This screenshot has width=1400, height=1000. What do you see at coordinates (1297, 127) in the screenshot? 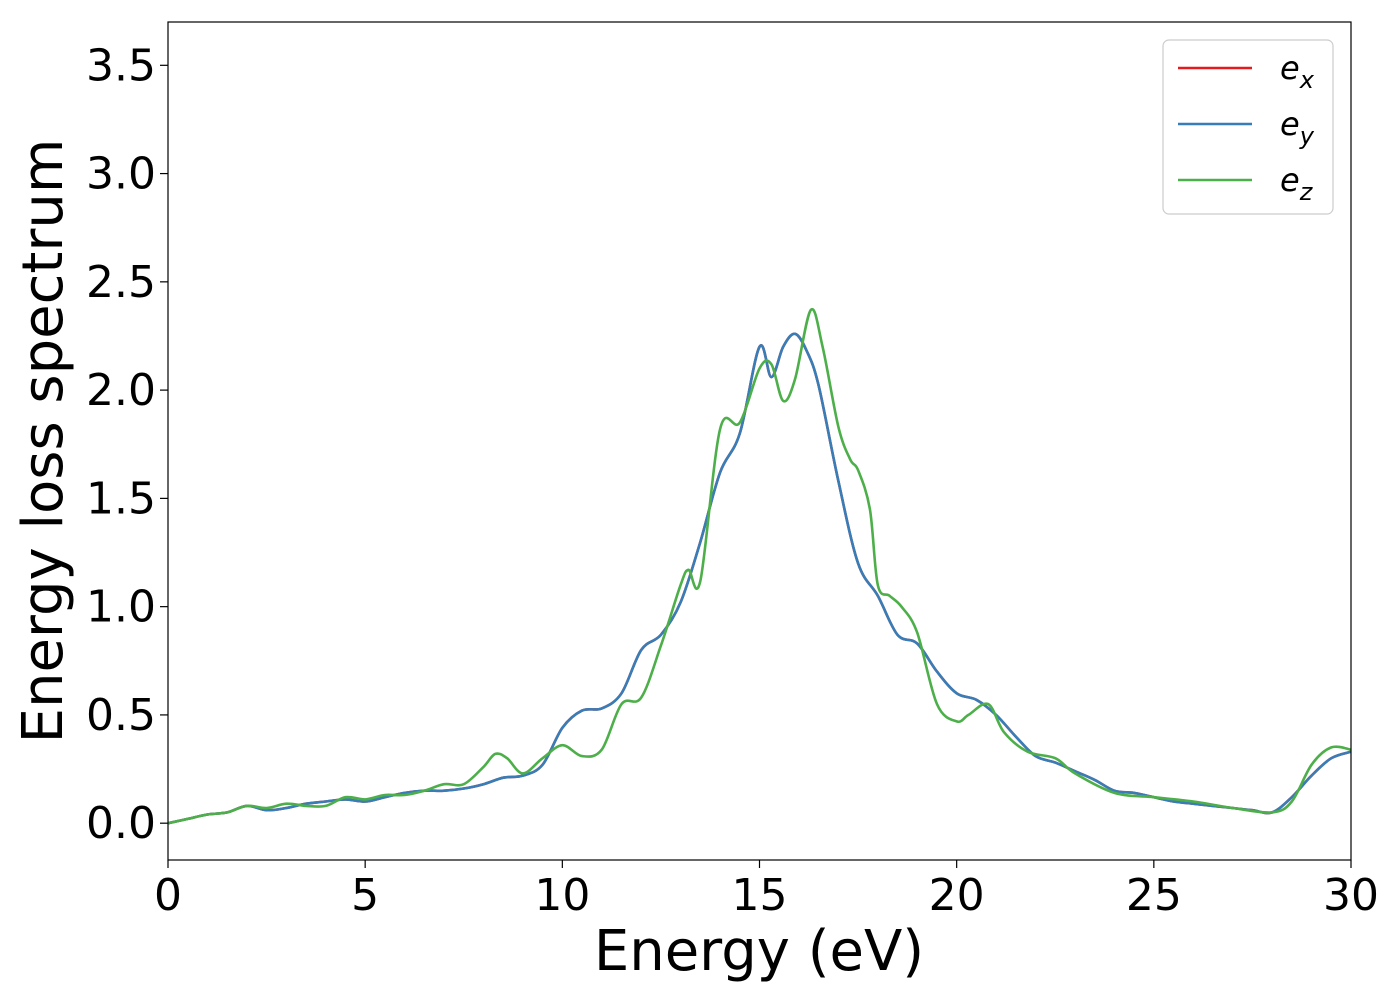
I see `legend-label-y: ey` at bounding box center [1297, 127].